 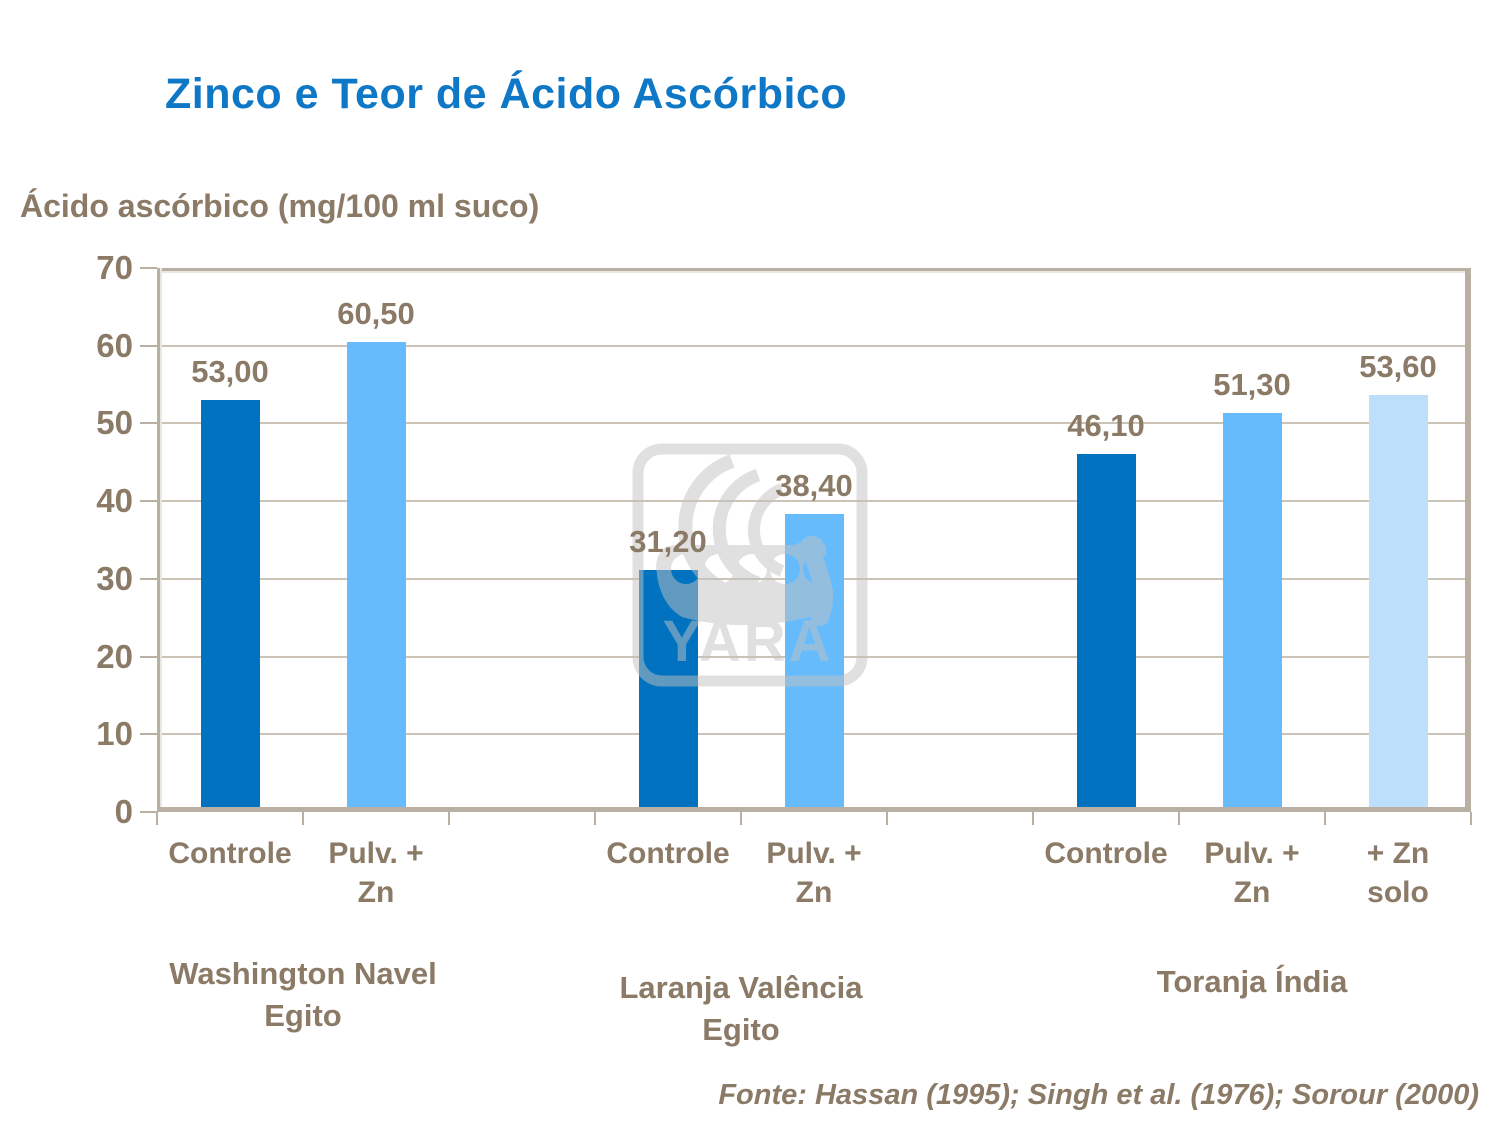 What do you see at coordinates (1398, 367) in the screenshot?
I see `bar-value-label: 53,60` at bounding box center [1398, 367].